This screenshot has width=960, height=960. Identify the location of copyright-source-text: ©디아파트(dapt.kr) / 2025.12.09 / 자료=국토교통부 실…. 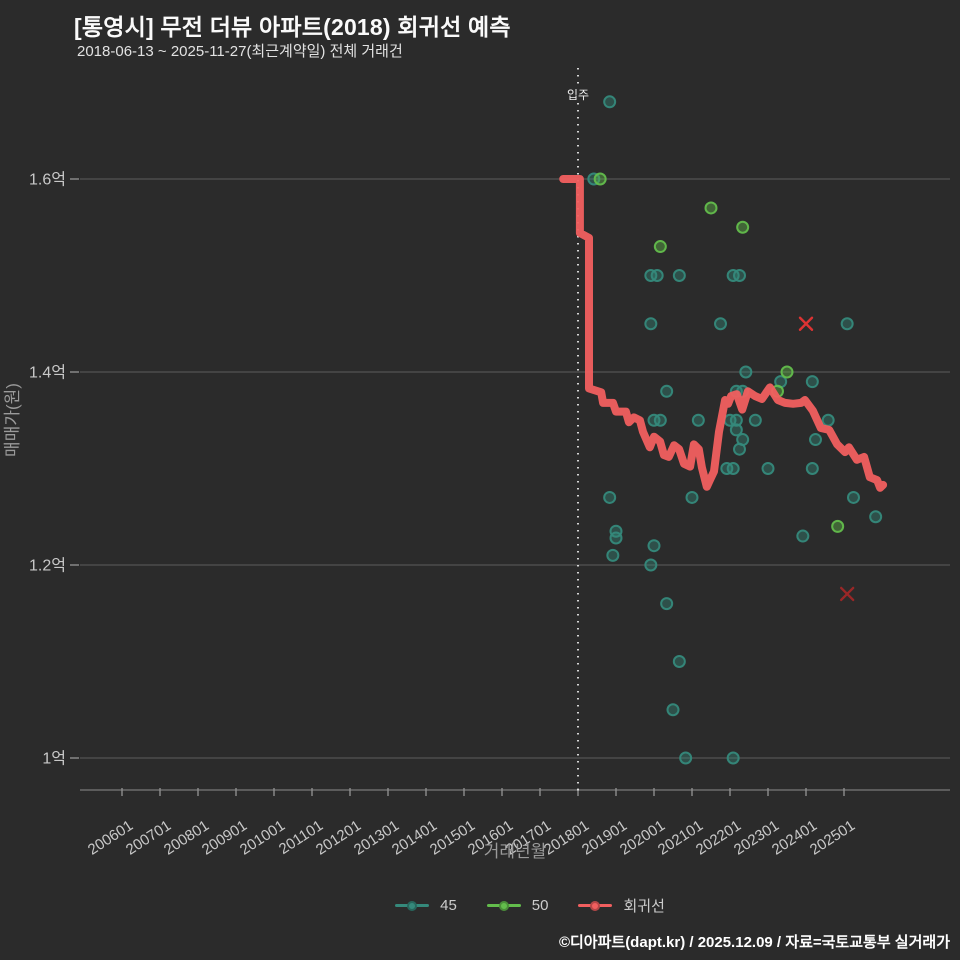
(754, 942).